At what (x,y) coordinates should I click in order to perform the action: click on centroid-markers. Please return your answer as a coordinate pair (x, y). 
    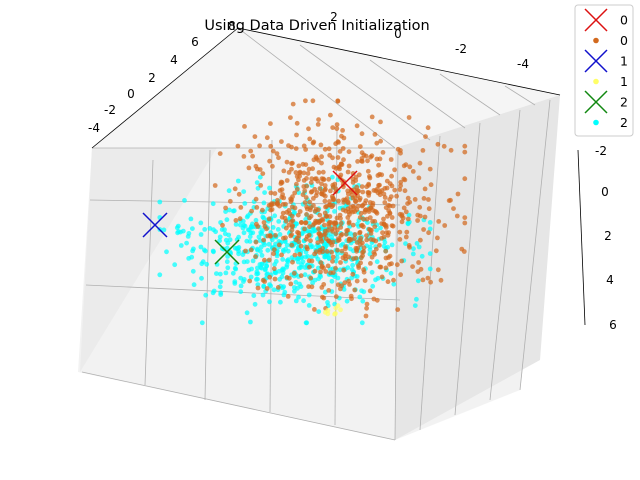
    Looking at the image, I should click on (250, 217).